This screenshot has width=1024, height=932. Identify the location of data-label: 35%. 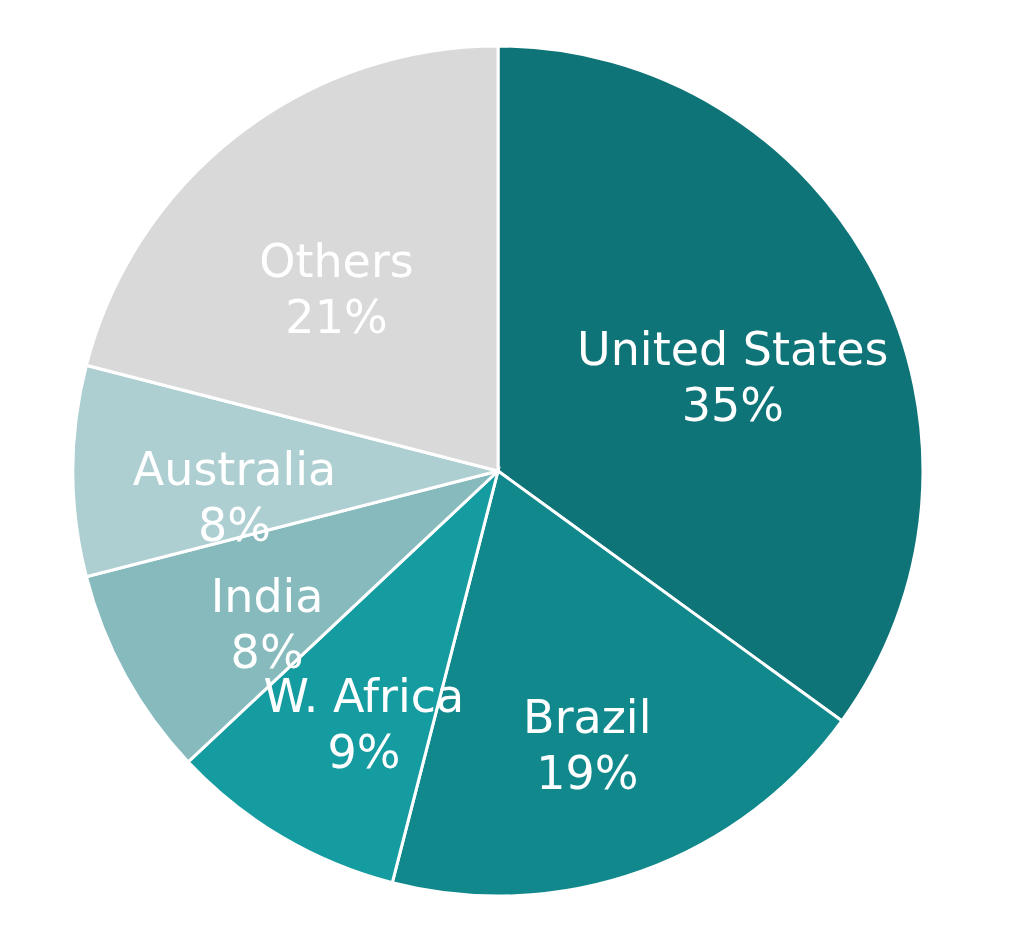
(732, 405).